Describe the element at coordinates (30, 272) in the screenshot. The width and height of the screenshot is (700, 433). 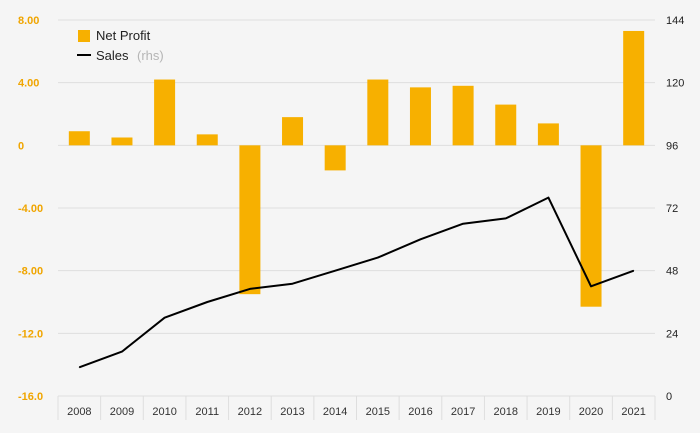
I see `left-tick-label: -8.00` at that location.